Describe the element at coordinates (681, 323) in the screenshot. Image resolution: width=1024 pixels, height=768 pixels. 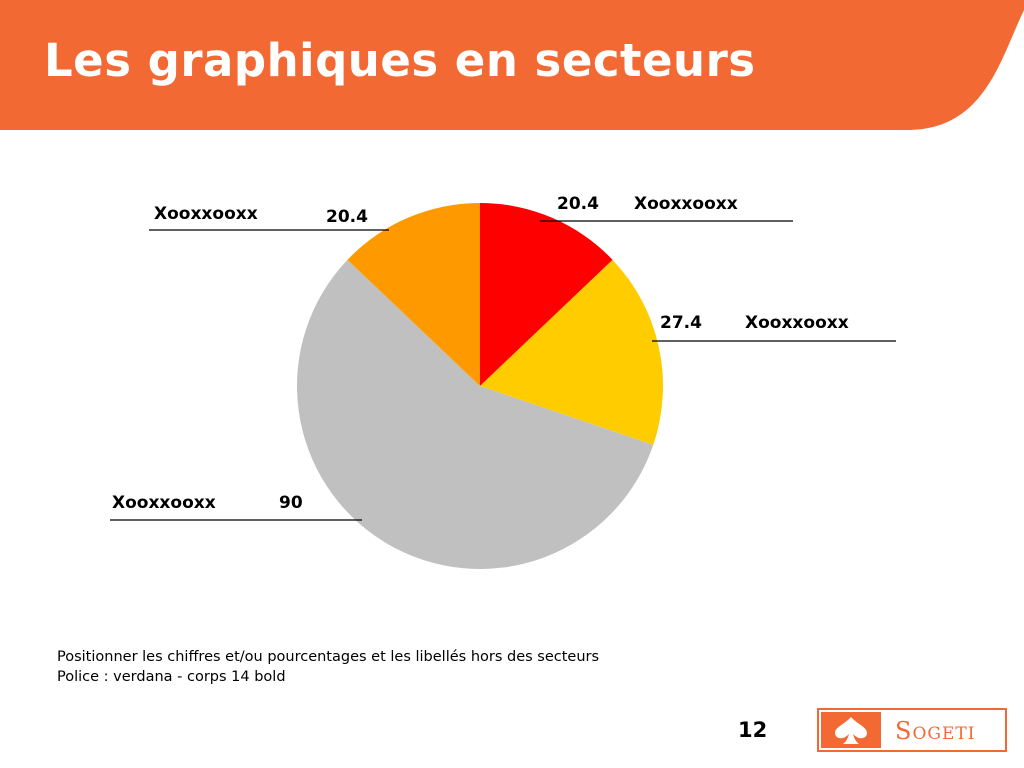
I see `slice-1-value-label: 27.4` at that location.